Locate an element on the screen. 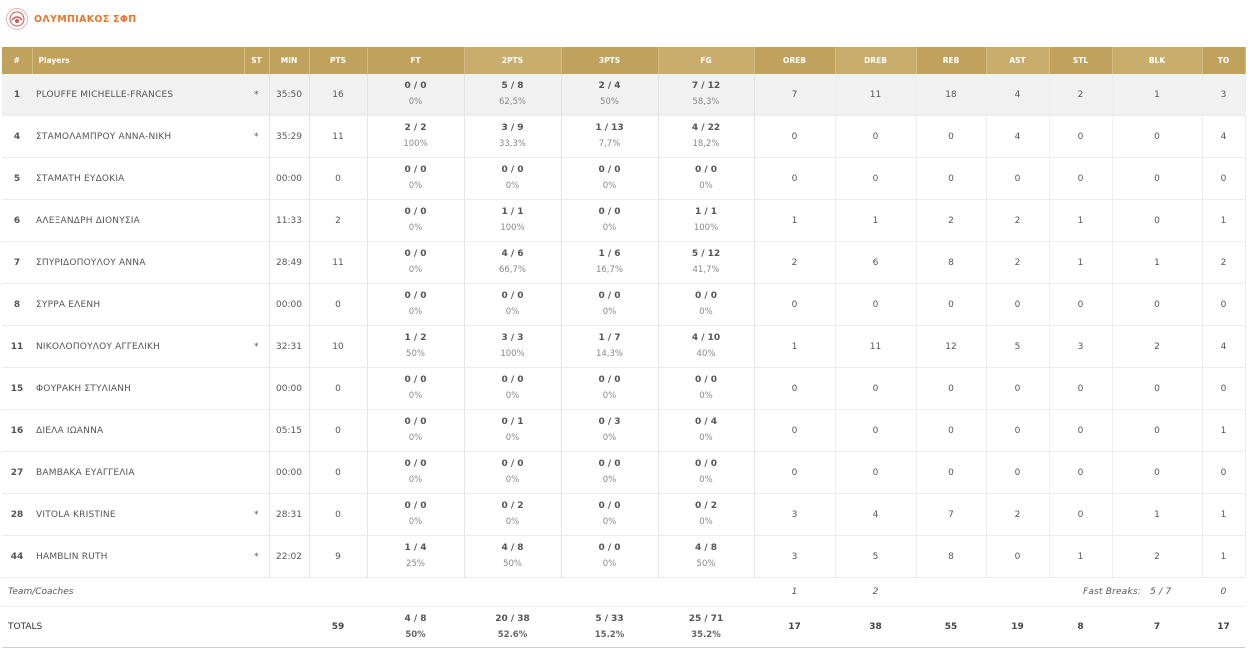 This screenshot has height=660, width=1248. col-header-min: MIN is located at coordinates (289, 60).